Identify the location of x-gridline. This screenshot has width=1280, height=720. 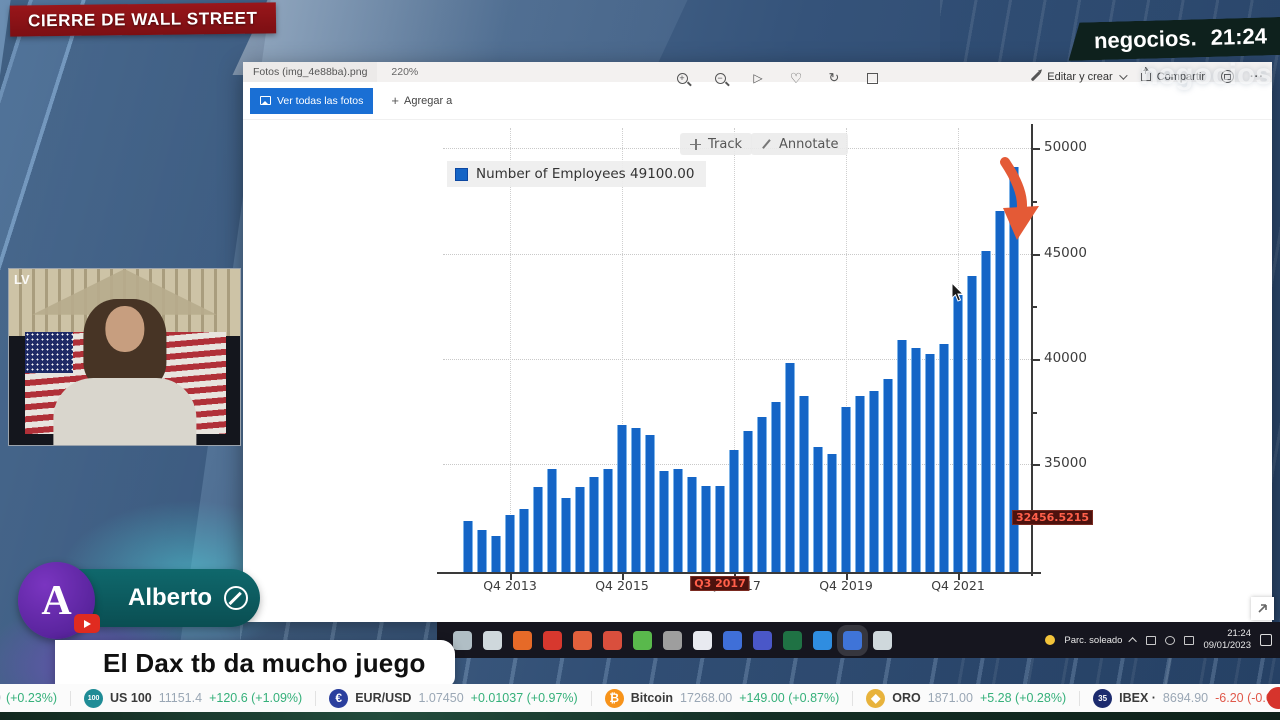
(622, 350).